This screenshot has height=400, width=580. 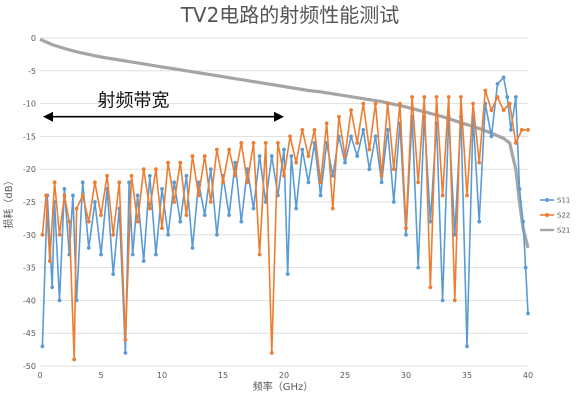 I want to click on y-tick-label: -35, so click(x=29, y=268).